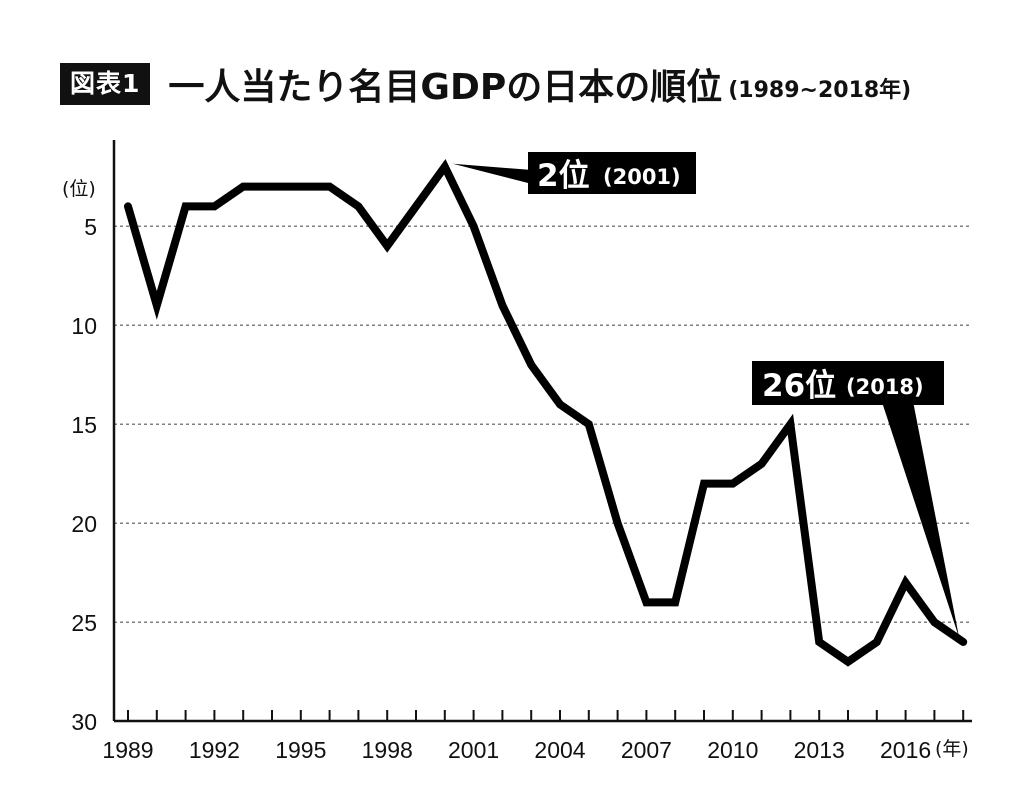 This screenshot has width=1024, height=809. What do you see at coordinates (84, 326) in the screenshot?
I see `y-tick-label: 10` at bounding box center [84, 326].